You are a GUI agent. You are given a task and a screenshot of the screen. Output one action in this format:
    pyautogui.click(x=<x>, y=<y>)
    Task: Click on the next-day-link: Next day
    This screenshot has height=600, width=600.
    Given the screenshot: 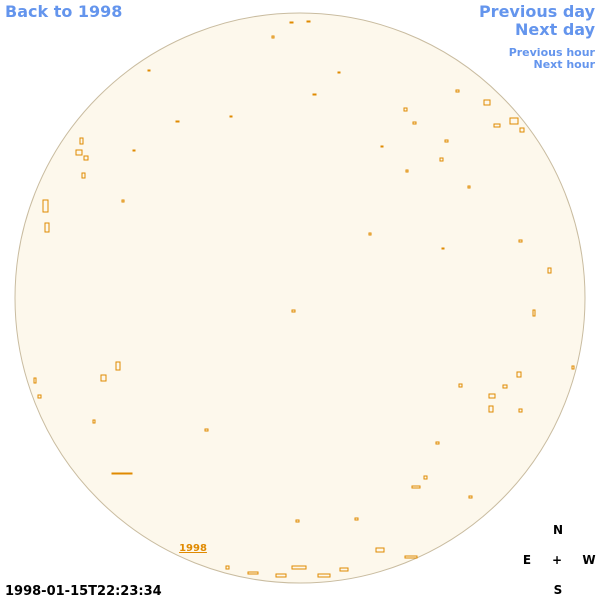 What is the action you would take?
    pyautogui.click(x=555, y=29)
    